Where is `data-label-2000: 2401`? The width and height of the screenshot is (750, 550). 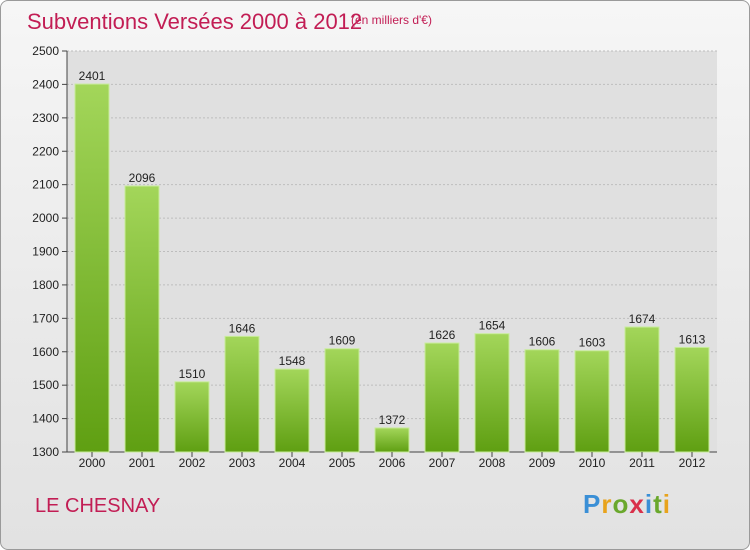 data-label-2000: 2401 is located at coordinates (92, 76).